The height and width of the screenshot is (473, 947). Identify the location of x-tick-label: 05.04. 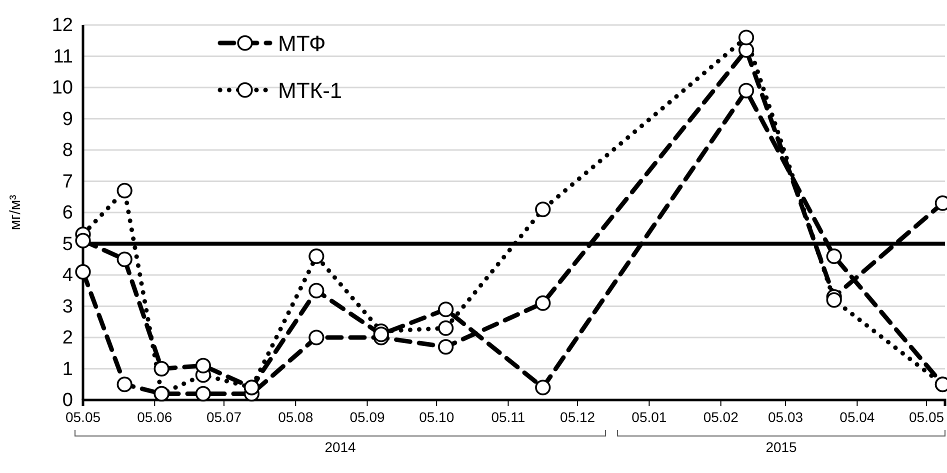
(857, 416).